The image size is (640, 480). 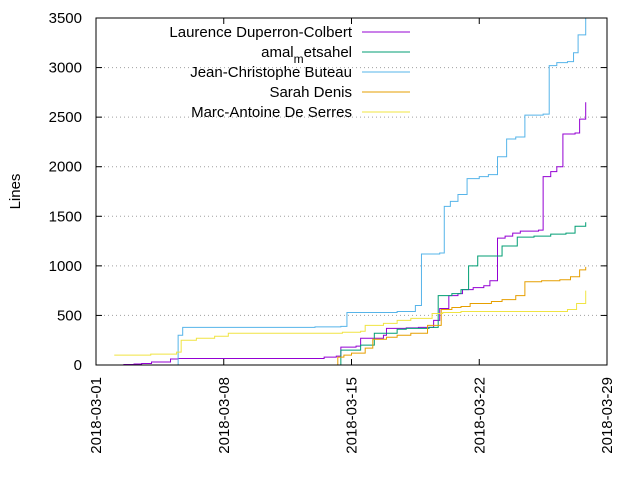 What do you see at coordinates (271, 112) in the screenshot?
I see `legend-label: Marc-Antoine De Serres` at bounding box center [271, 112].